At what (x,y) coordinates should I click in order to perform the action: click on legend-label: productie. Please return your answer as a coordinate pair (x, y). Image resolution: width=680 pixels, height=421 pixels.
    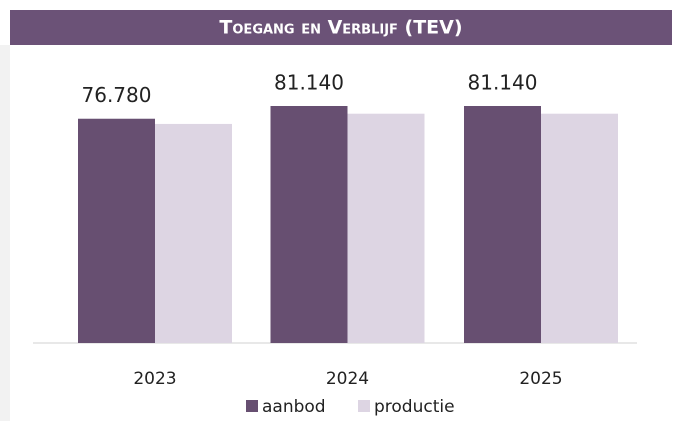
    Looking at the image, I should click on (414, 407).